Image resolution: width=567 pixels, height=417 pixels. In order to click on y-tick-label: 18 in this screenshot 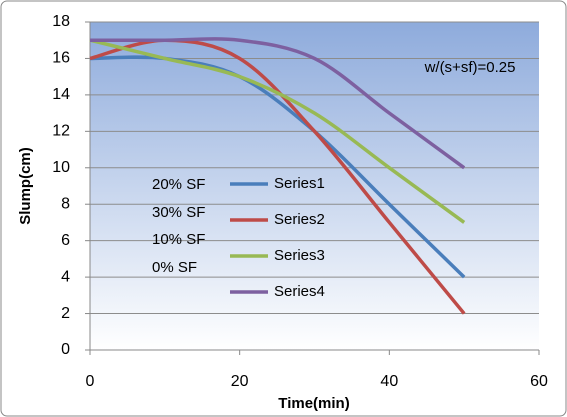, I will do `click(61, 21)`.